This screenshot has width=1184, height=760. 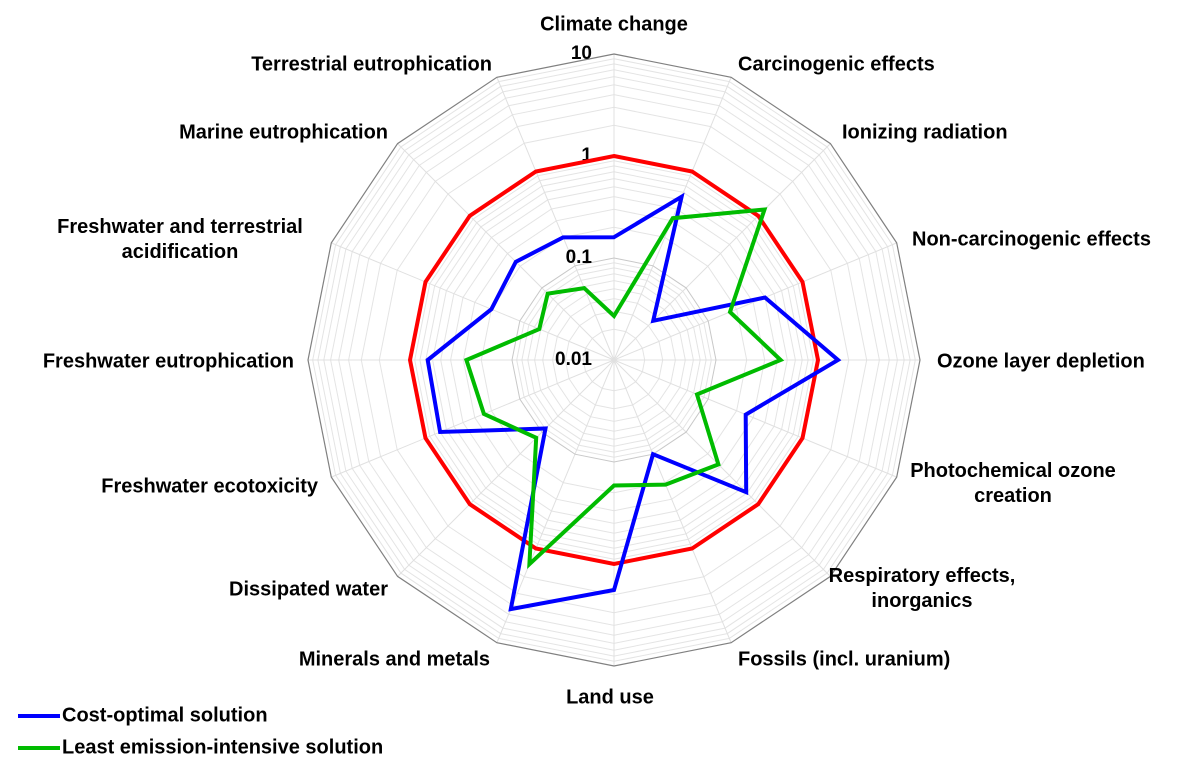 What do you see at coordinates (222, 747) in the screenshot?
I see `legend-label: Least emission-intensive solution` at bounding box center [222, 747].